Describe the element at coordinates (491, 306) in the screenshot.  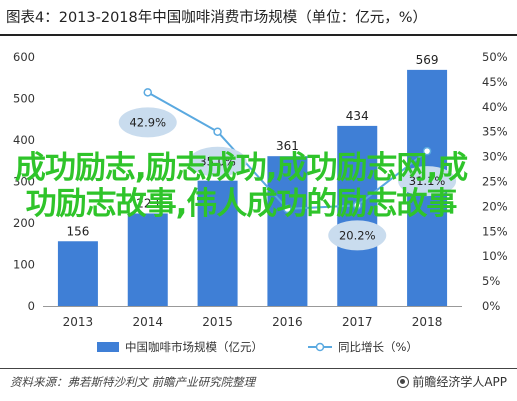
I see `right-tick-label: 0%` at that location.